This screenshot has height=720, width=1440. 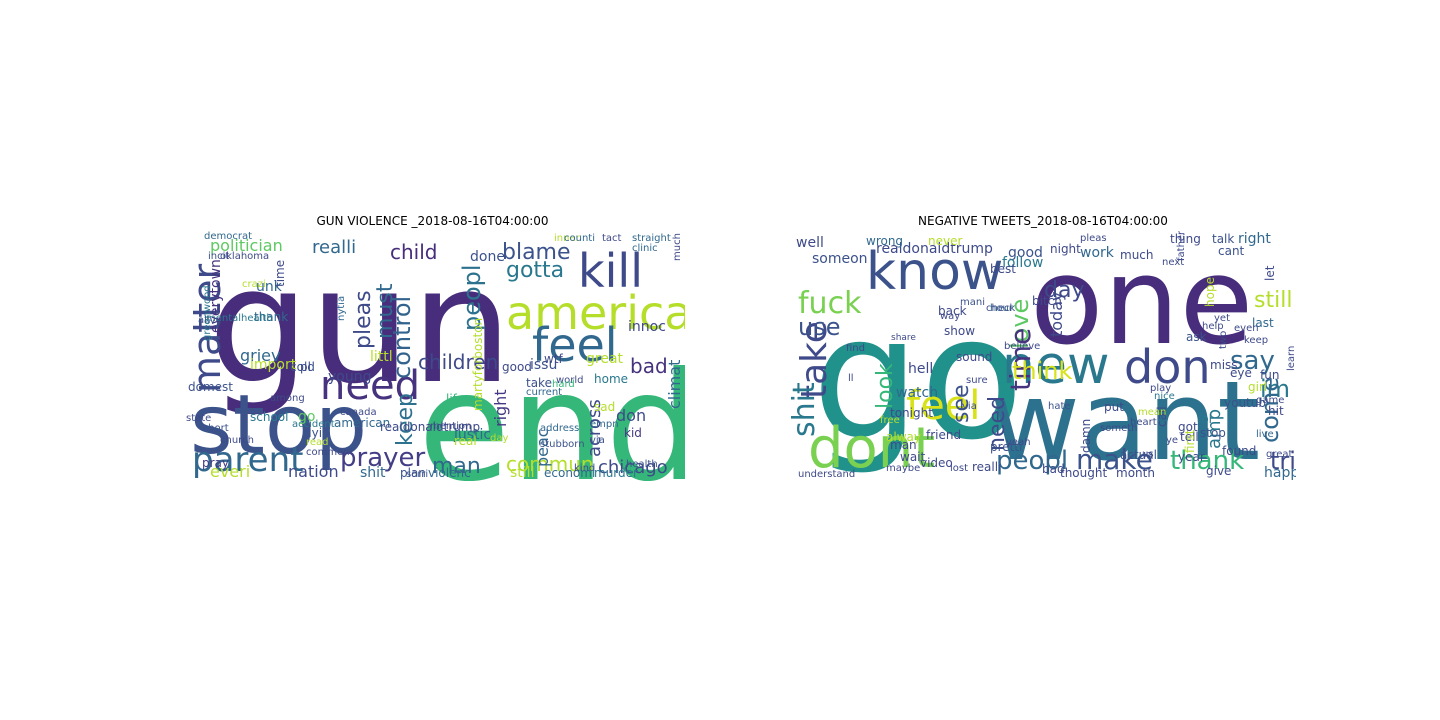 What do you see at coordinates (610, 271) in the screenshot?
I see `cloud-word: kill` at bounding box center [610, 271].